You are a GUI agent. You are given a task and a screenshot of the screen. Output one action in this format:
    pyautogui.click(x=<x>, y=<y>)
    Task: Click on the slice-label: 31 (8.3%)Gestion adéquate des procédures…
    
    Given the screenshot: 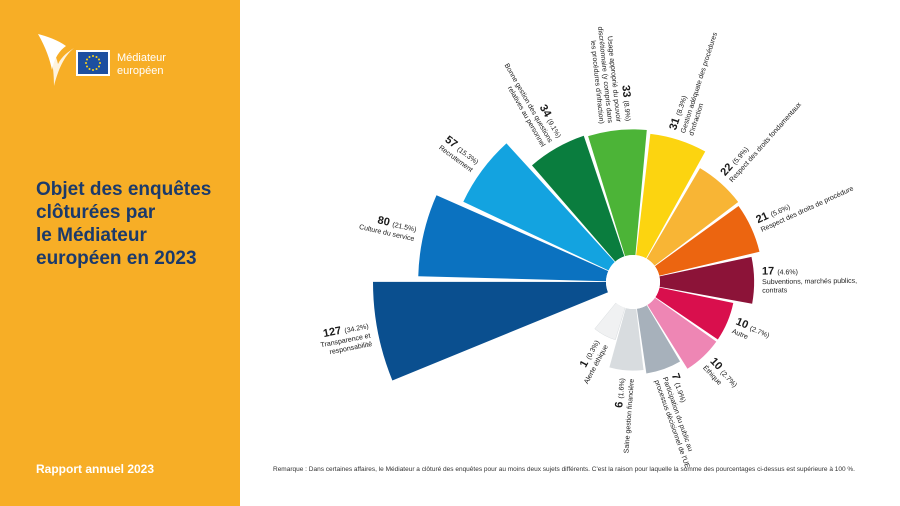 What is the action you would take?
    pyautogui.click(x=693, y=84)
    